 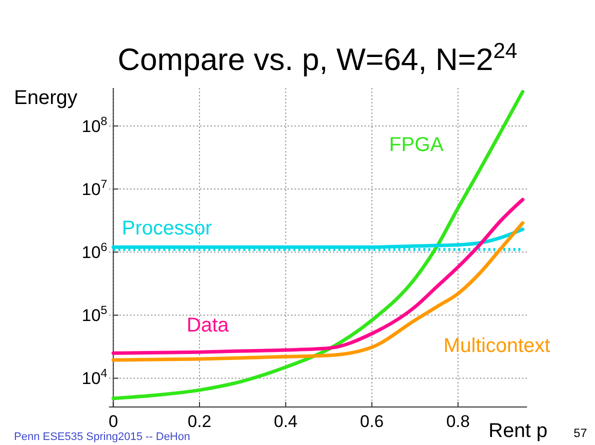 What do you see at coordinates (286, 421) in the screenshot?
I see `x-tick-label: 0.4` at bounding box center [286, 421].